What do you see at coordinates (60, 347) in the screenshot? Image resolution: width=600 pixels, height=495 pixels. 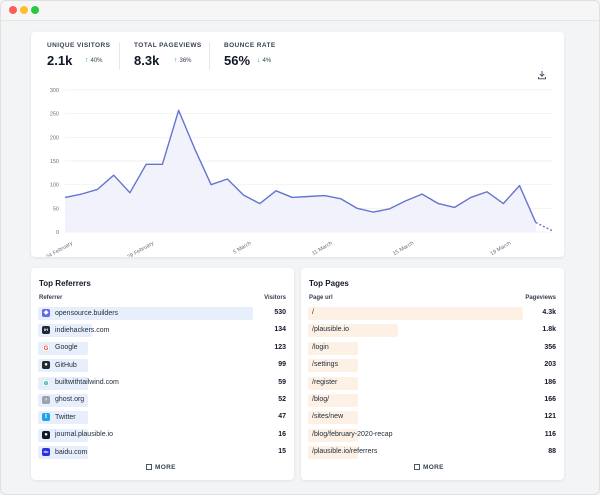 I see `row-label: G Google` at bounding box center [60, 347].